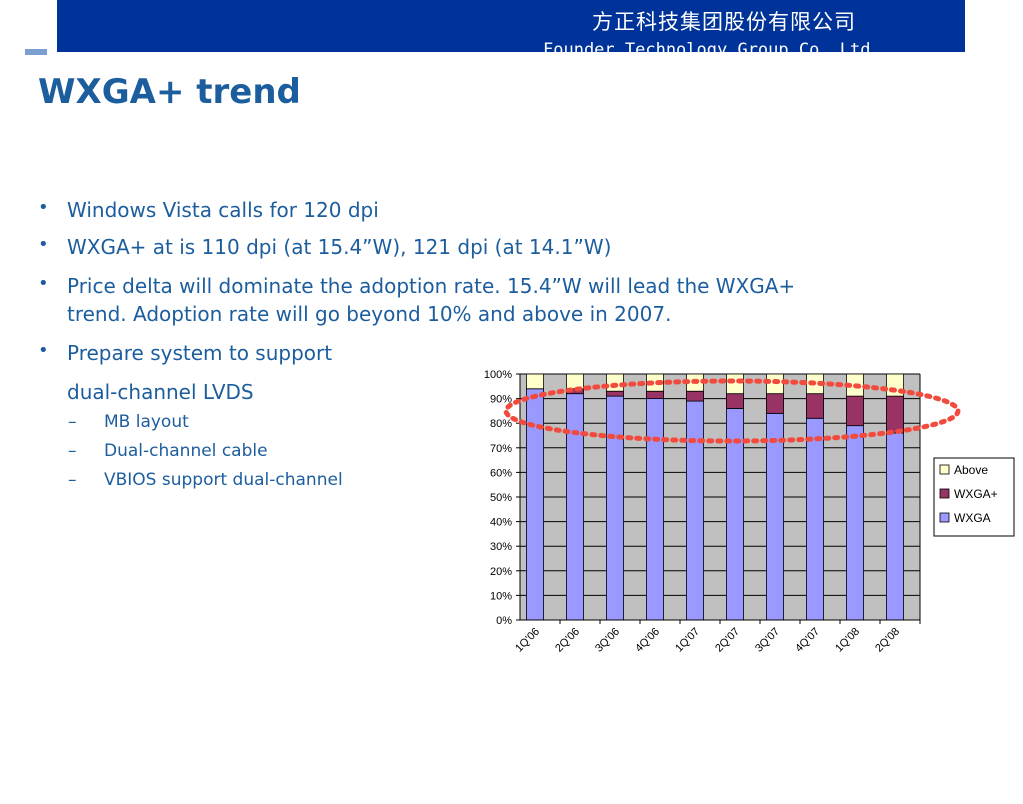 This screenshot has width=1023, height=804. I want to click on y-tick-label: 70%, so click(501, 449).